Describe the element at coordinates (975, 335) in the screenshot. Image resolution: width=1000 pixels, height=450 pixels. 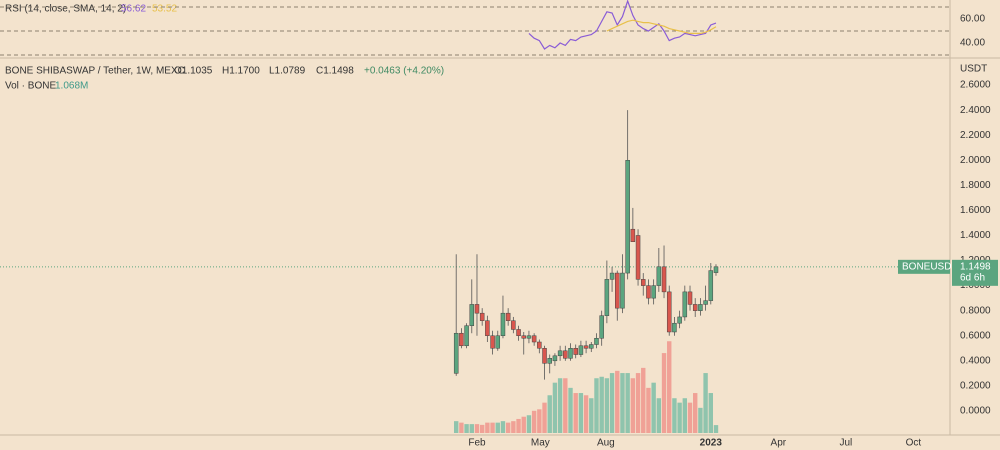
I see `y-tick-label: 0.6000` at that location.